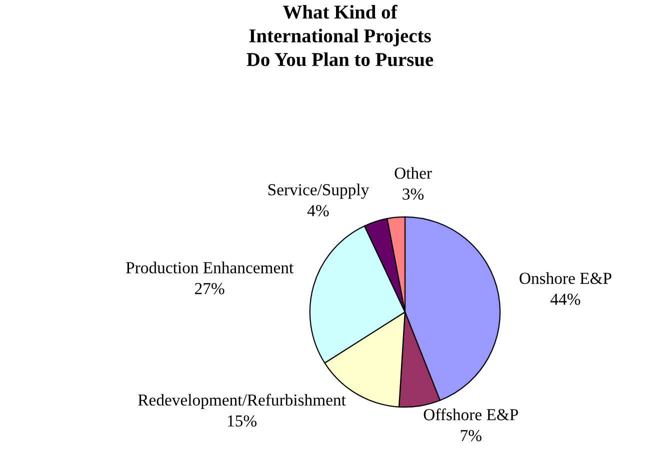 Image resolution: width=661 pixels, height=466 pixels. What do you see at coordinates (242, 421) in the screenshot?
I see `data-label: 15%` at bounding box center [242, 421].